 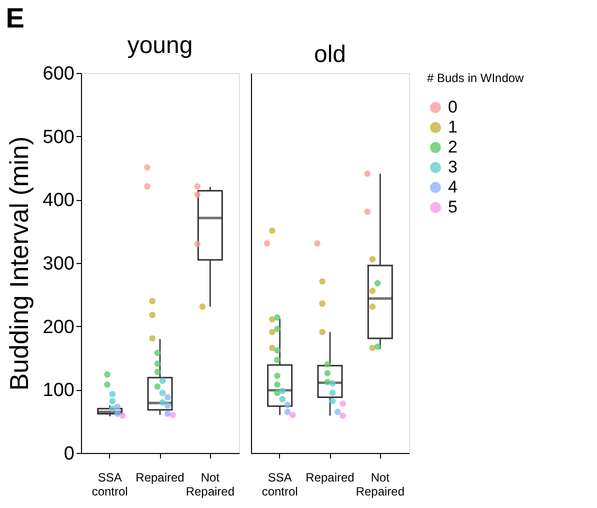 I want to click on legend-label: 3, so click(x=453, y=167).